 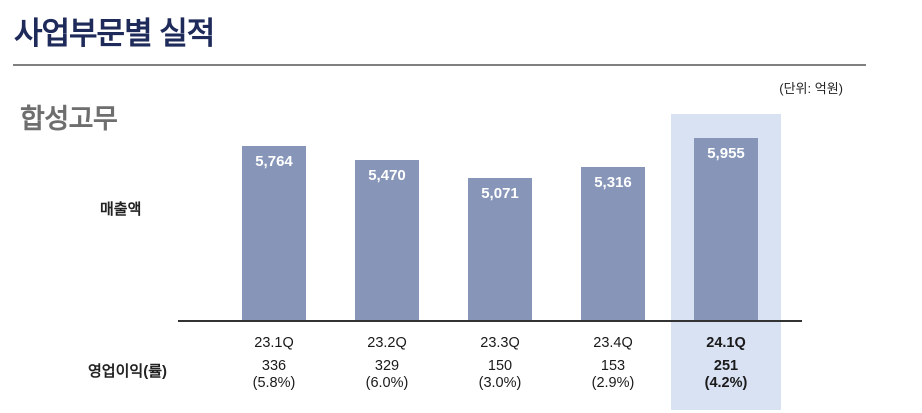 What do you see at coordinates (726, 343) in the screenshot?
I see `category-label-24.1Q: 24.1Q` at bounding box center [726, 343].